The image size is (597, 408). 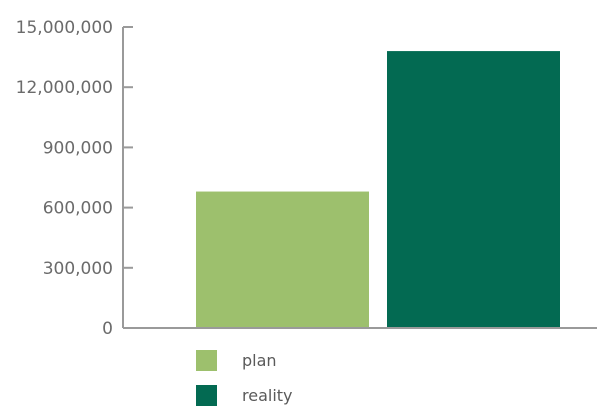 What do you see at coordinates (64, 88) in the screenshot?
I see `y-tick-label: 12,000,000` at bounding box center [64, 88].